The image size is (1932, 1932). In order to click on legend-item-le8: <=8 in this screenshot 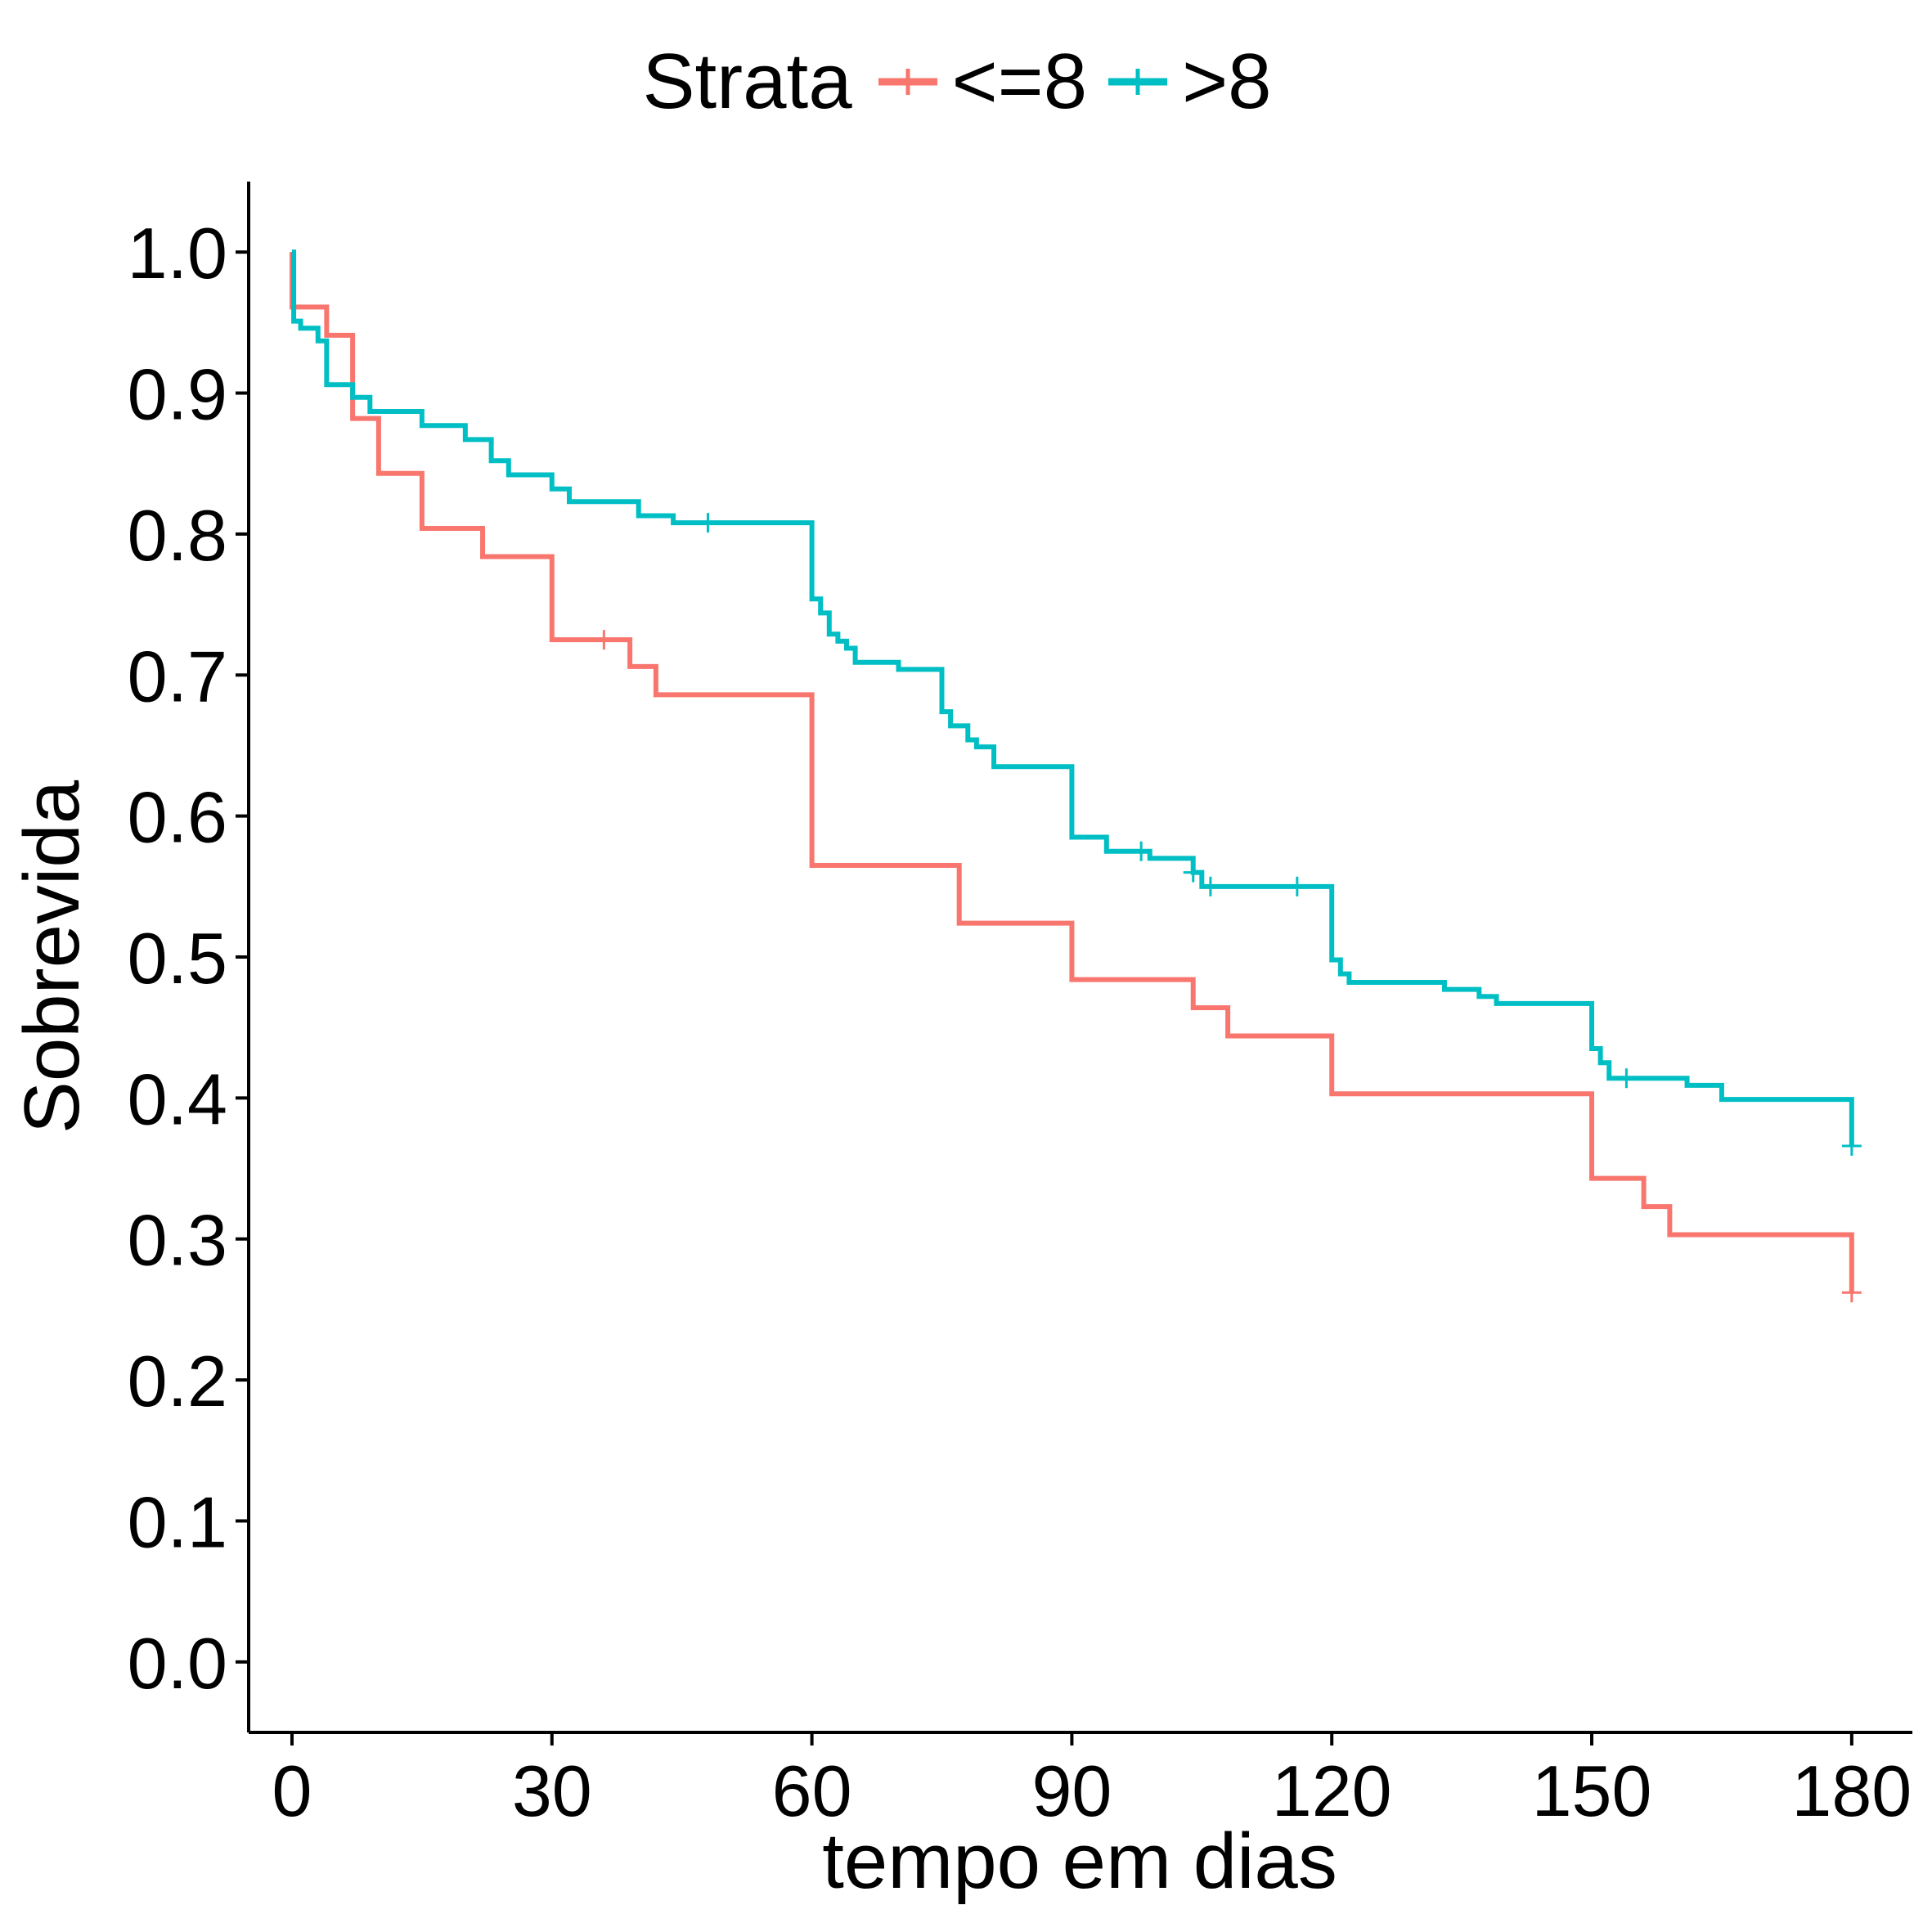, I will do `click(981, 82)`.